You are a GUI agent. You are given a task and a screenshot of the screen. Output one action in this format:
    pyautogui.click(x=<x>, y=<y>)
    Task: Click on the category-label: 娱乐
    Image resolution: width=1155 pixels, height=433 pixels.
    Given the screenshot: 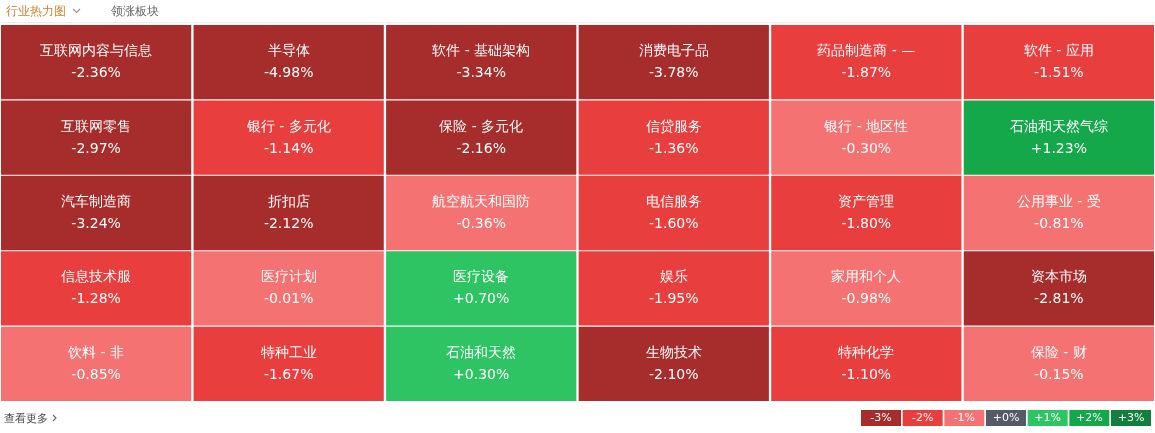 What is the action you would take?
    pyautogui.click(x=673, y=276)
    